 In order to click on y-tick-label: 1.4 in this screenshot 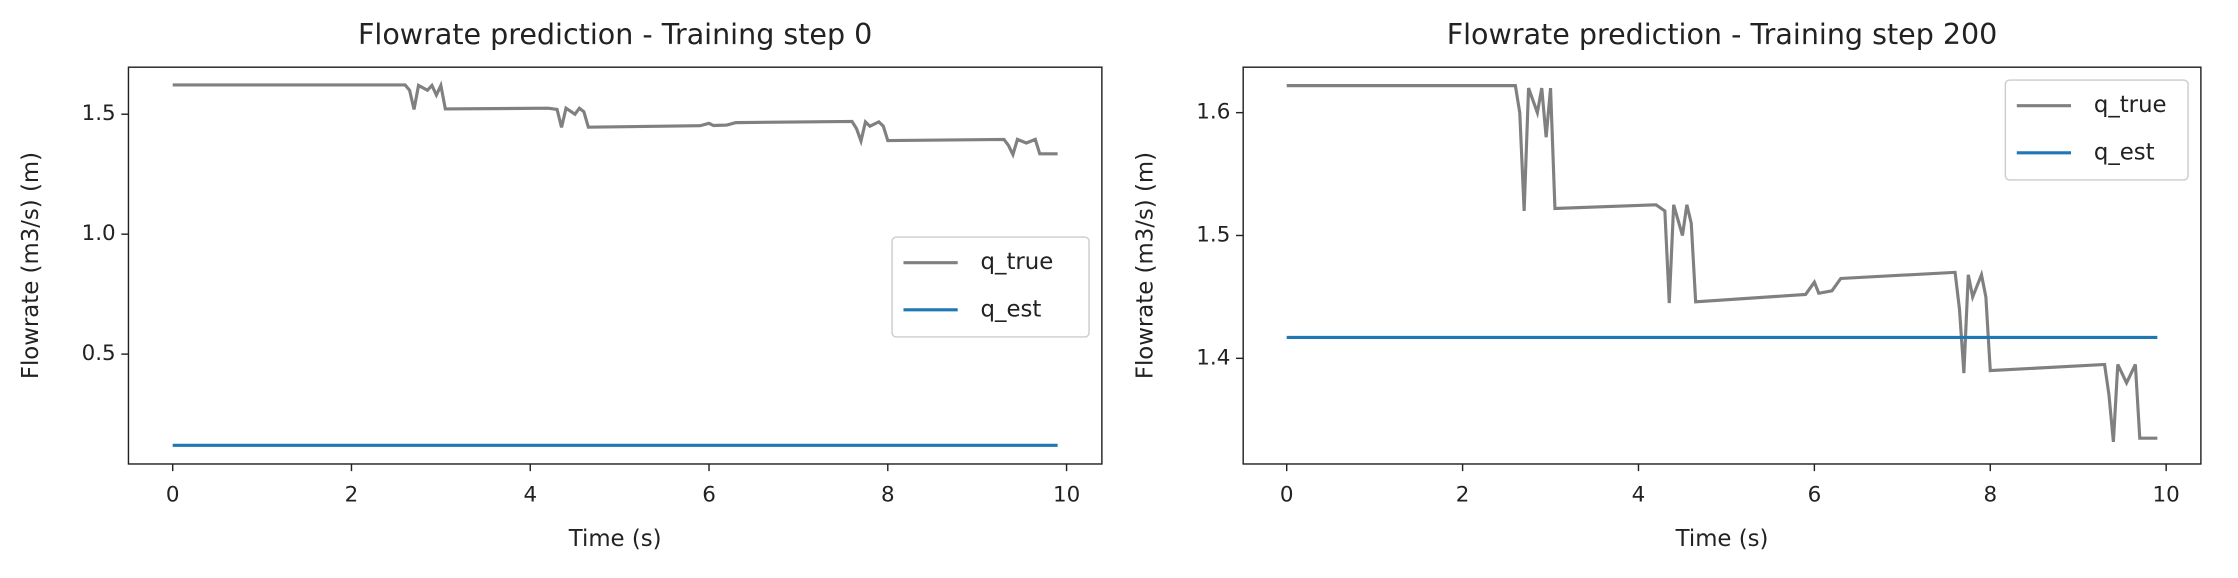, I will do `click(1213, 357)`.